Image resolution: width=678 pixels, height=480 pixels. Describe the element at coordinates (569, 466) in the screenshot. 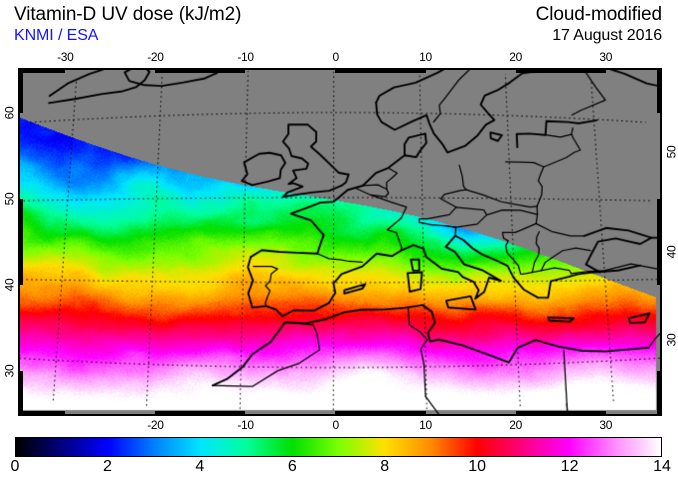

I see `colorbar-ticklabel: 12` at that location.